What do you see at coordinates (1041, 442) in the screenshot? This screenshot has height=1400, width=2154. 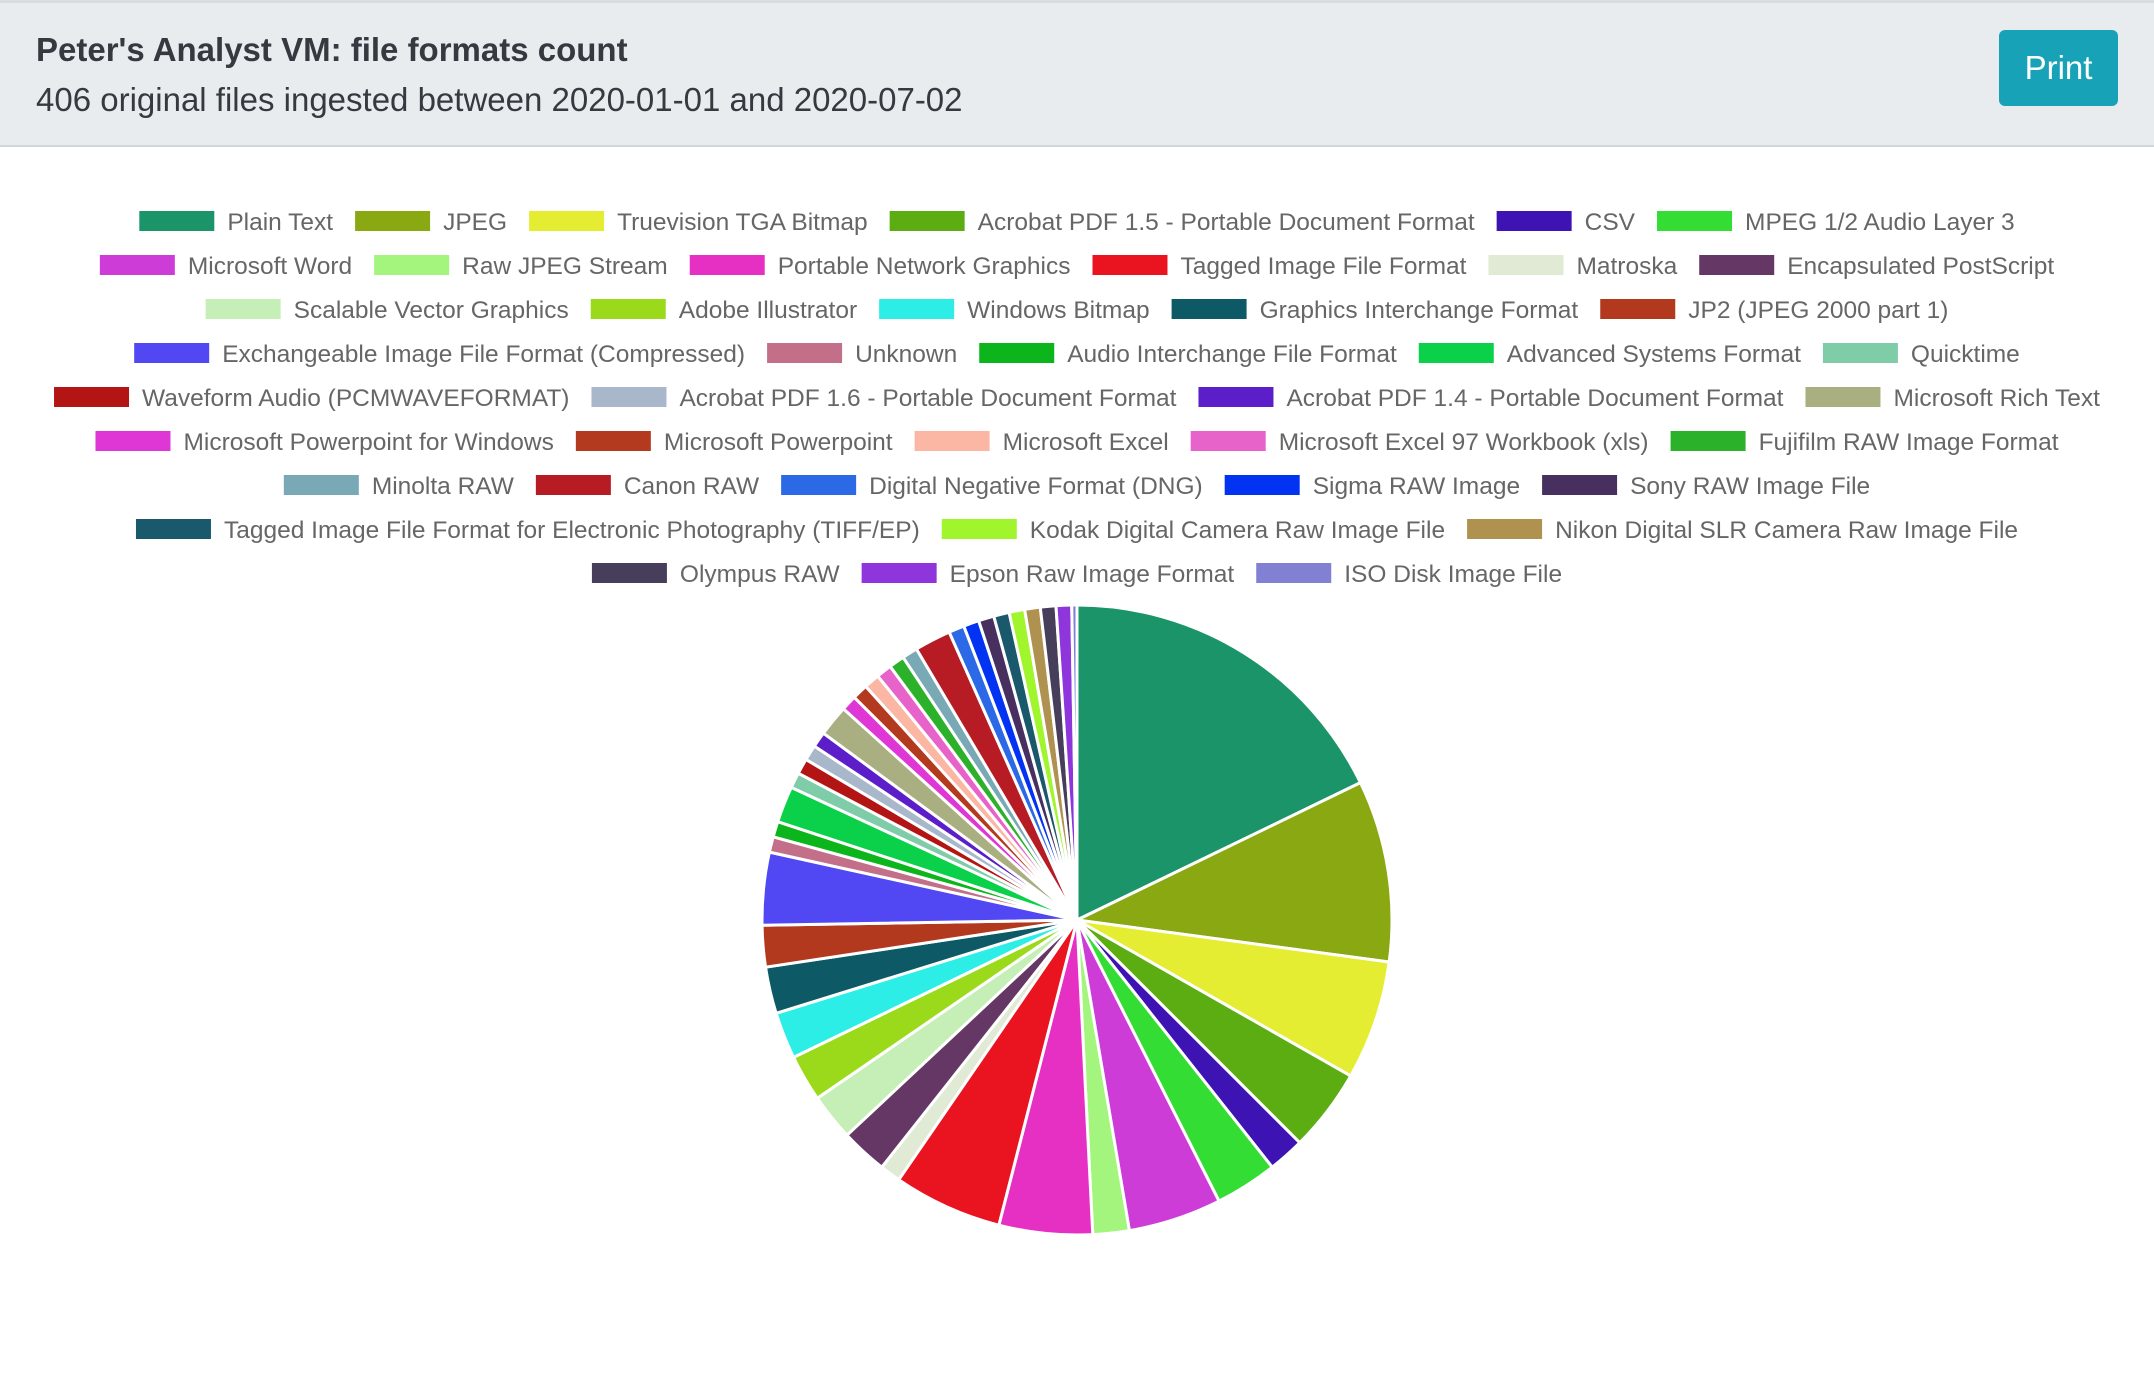 I see `legend-item: Microsoft Excel` at bounding box center [1041, 442].